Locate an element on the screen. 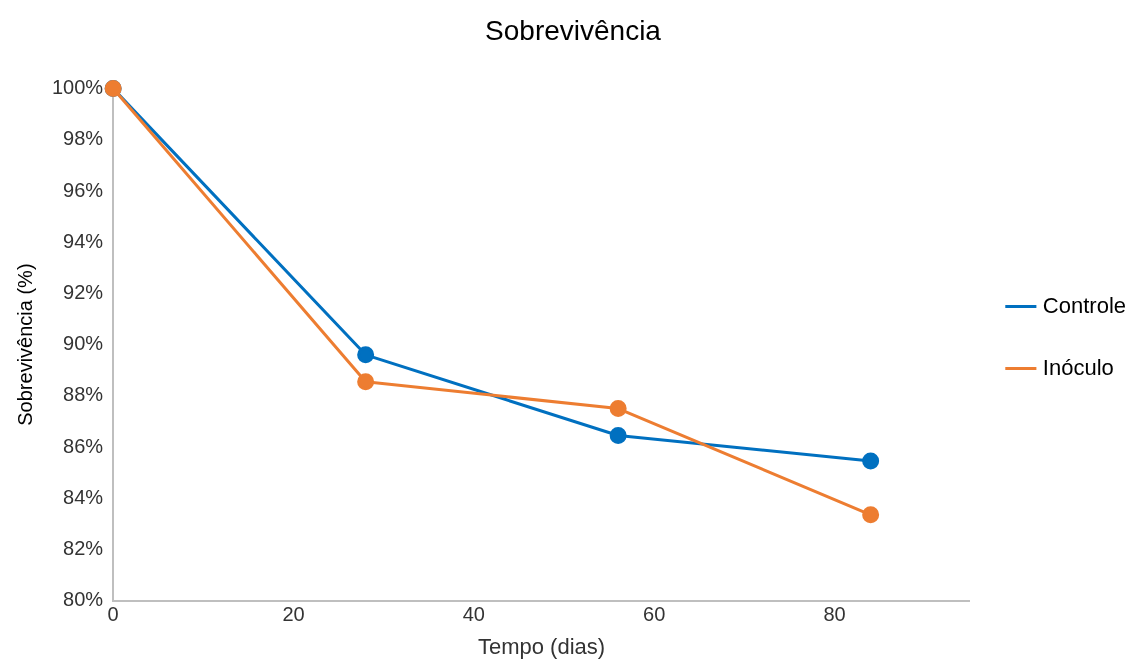  y-tick-label: 92% is located at coordinates (83, 291).